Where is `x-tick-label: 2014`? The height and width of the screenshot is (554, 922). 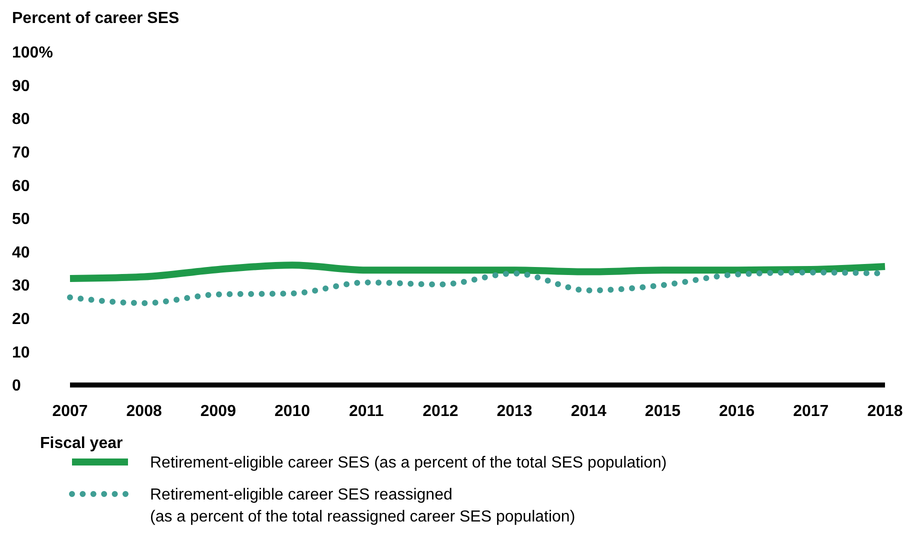
x-tick-label: 2014 is located at coordinates (588, 411).